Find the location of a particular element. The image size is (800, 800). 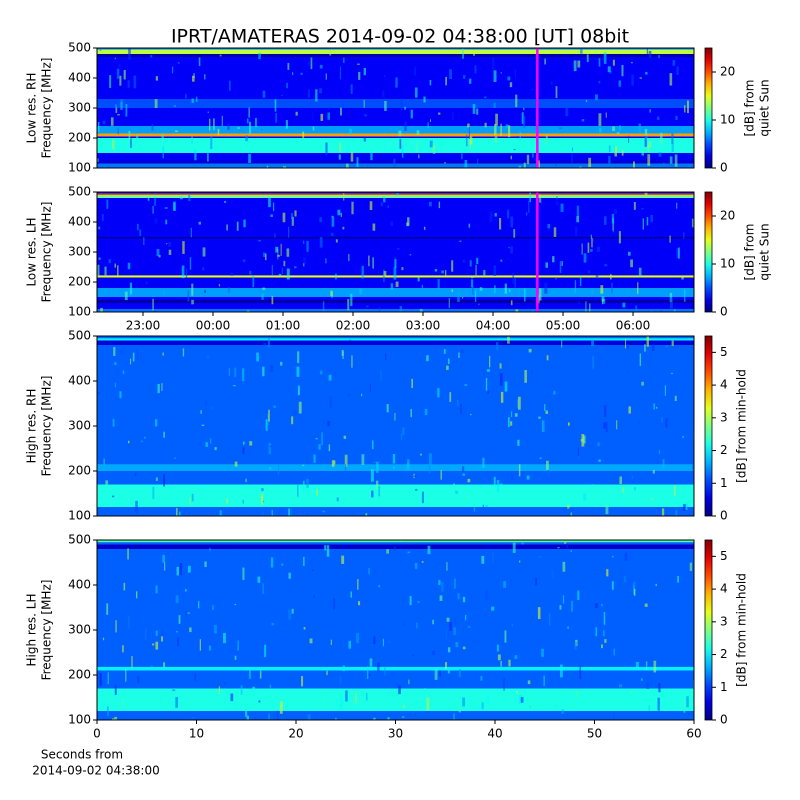

y-tick-label: 300 is located at coordinates (79, 630).